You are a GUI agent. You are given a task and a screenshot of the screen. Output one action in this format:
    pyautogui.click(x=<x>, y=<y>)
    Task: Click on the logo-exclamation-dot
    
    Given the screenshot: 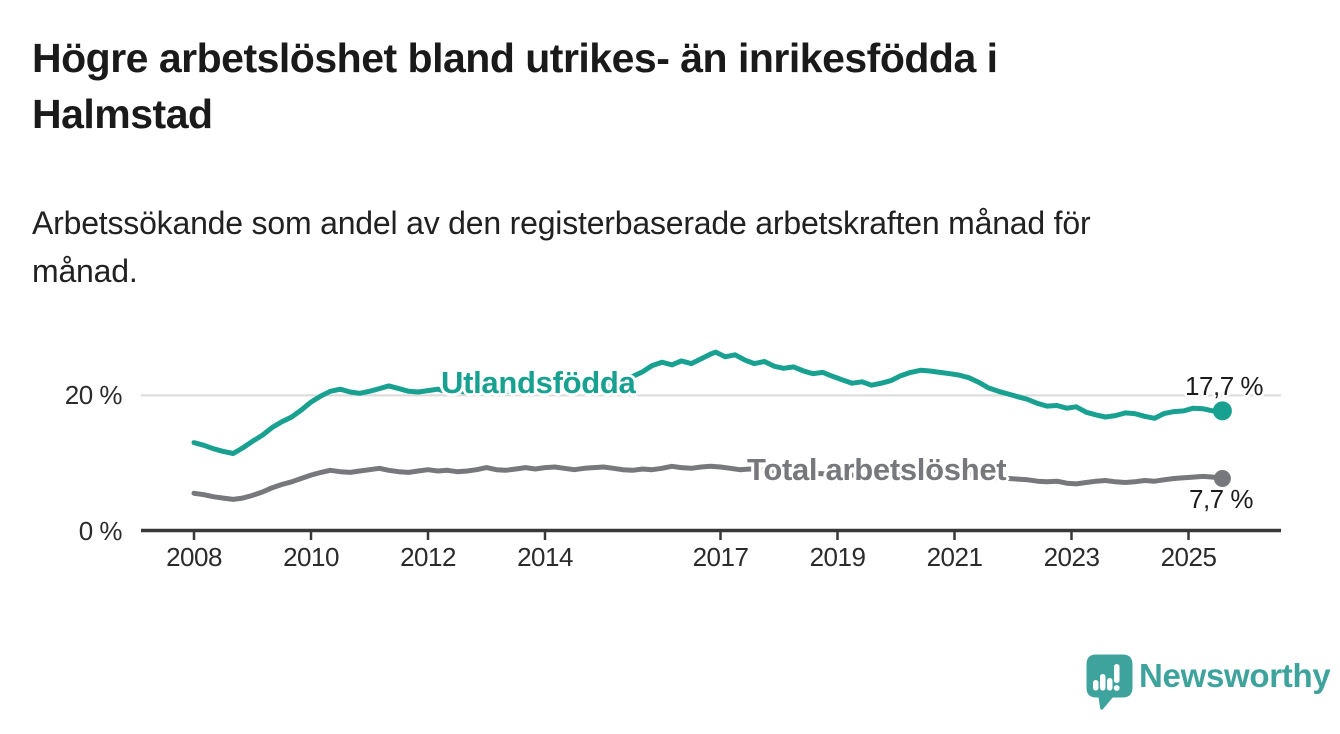 What is the action you would take?
    pyautogui.click(x=1116, y=688)
    